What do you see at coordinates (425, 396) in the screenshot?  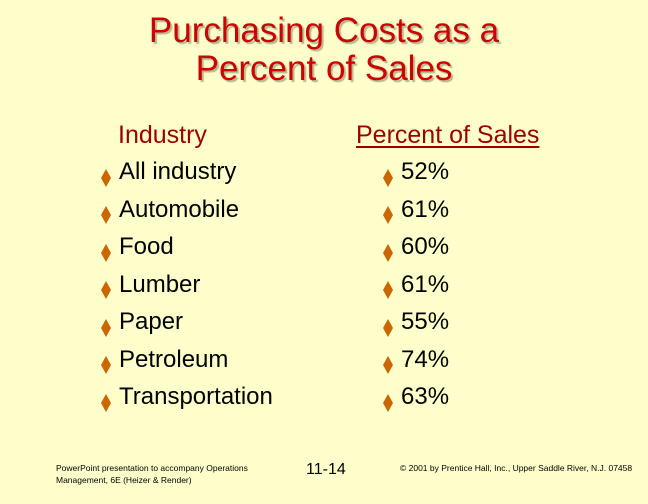 I see `percent-item-text: 63%` at bounding box center [425, 396].